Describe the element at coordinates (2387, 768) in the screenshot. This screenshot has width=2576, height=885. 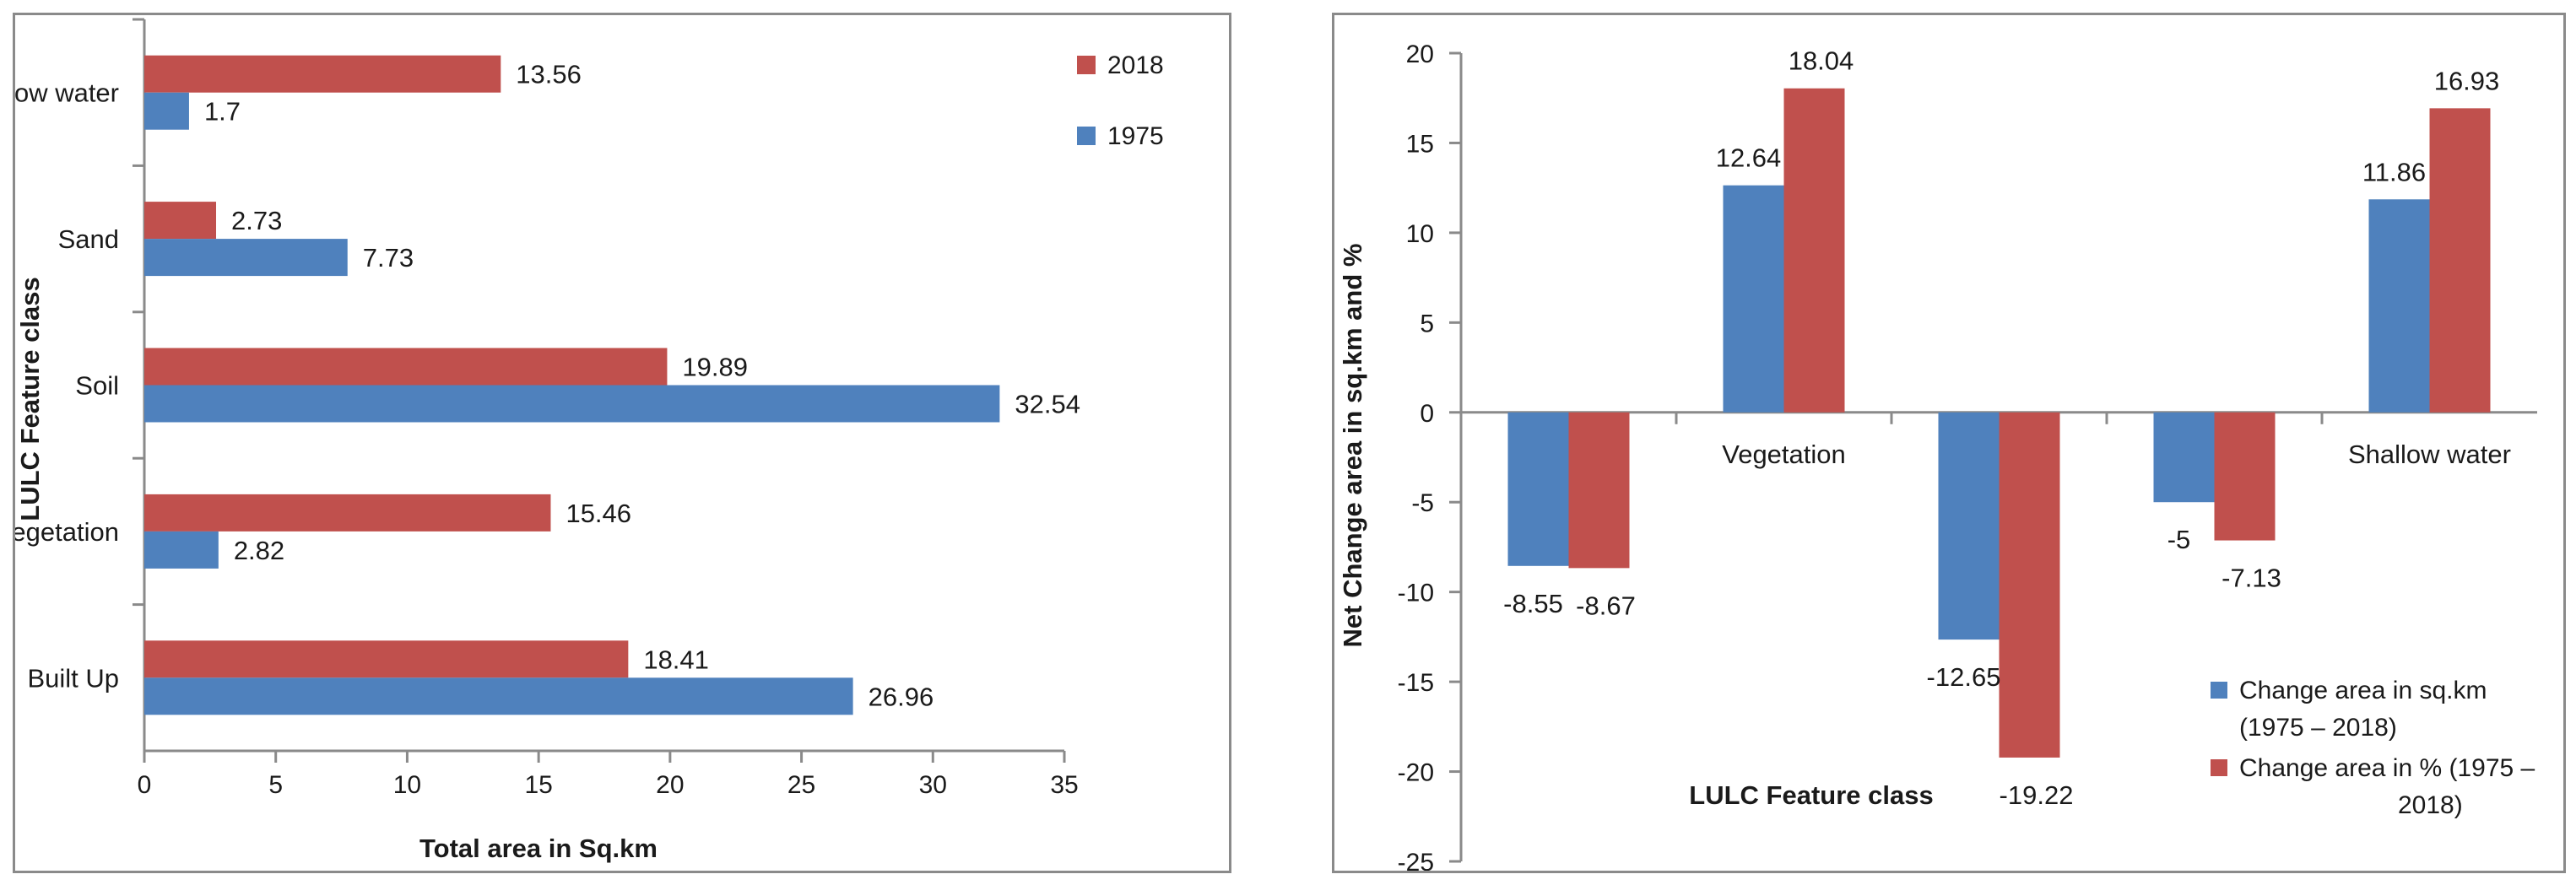
I see `legend-label: Change area in % (1975 –` at that location.